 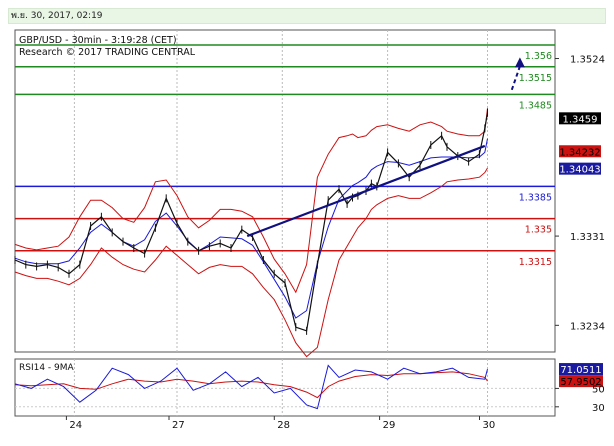 I want to click on timestamp: พ.ย. 30, 2017, 02:19, so click(x=57, y=16).